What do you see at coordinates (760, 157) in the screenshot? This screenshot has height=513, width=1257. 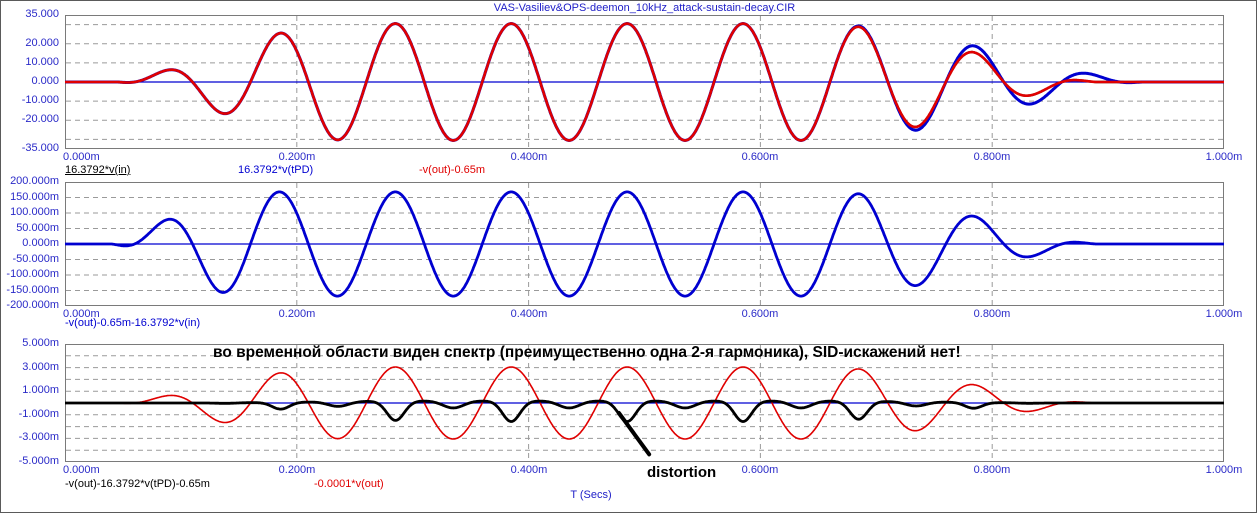 I see `plot-1-xtick: 0.600m` at bounding box center [760, 157].